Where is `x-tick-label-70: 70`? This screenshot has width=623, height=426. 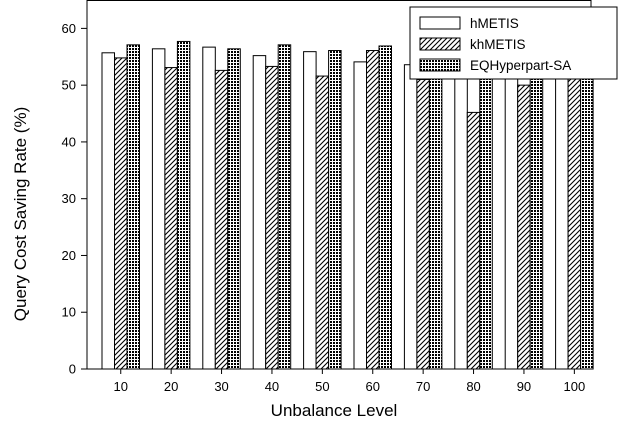 x-tick-label-70: 70 is located at coordinates (423, 386).